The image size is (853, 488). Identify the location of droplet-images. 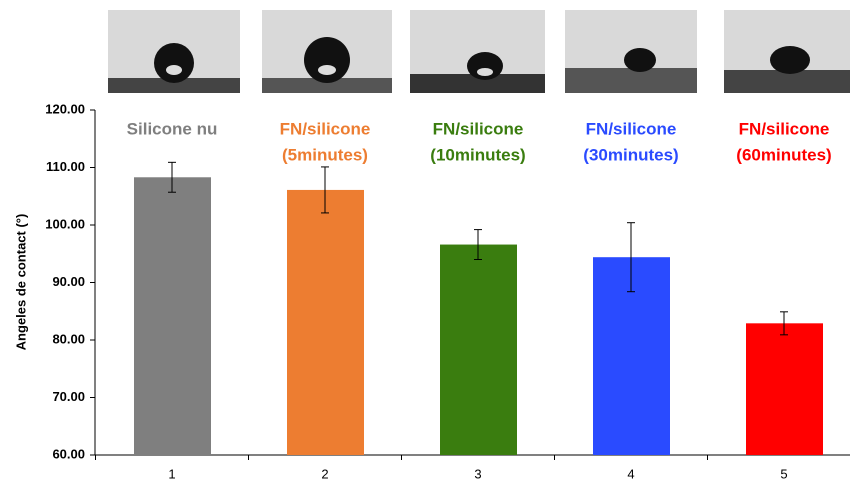
(479, 51).